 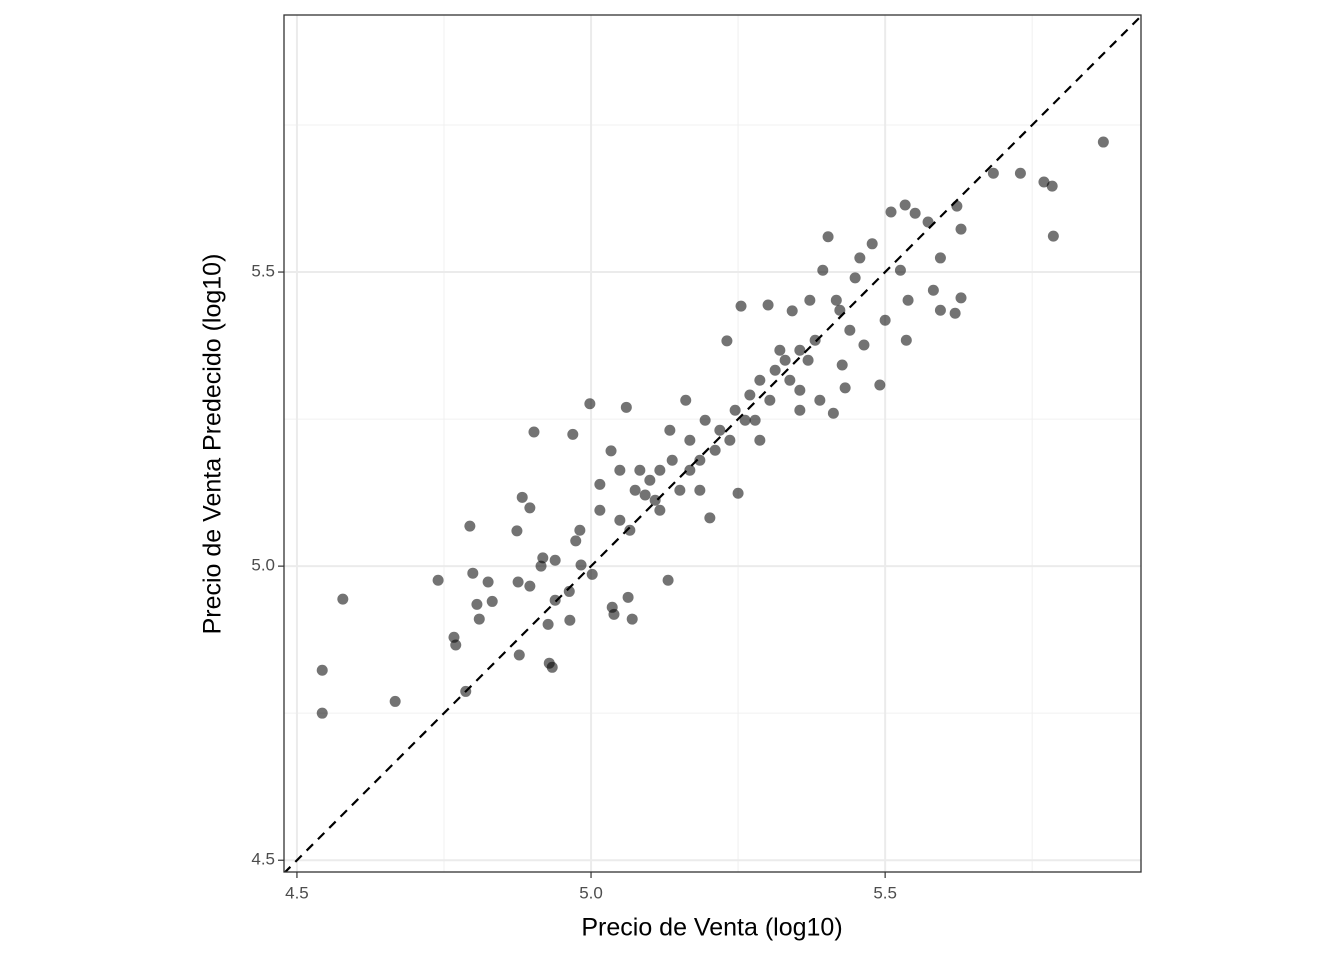 What do you see at coordinates (297, 892) in the screenshot?
I see `x-tick-label: 4.5` at bounding box center [297, 892].